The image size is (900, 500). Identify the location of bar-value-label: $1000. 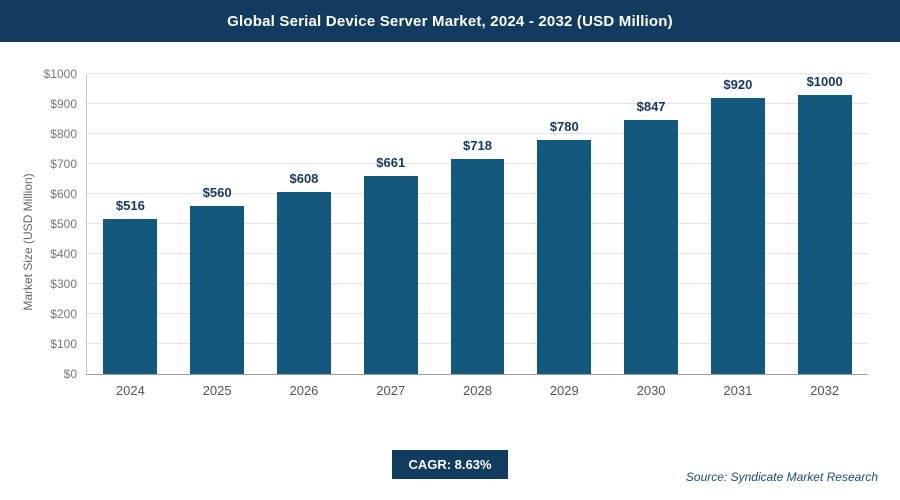
(824, 81).